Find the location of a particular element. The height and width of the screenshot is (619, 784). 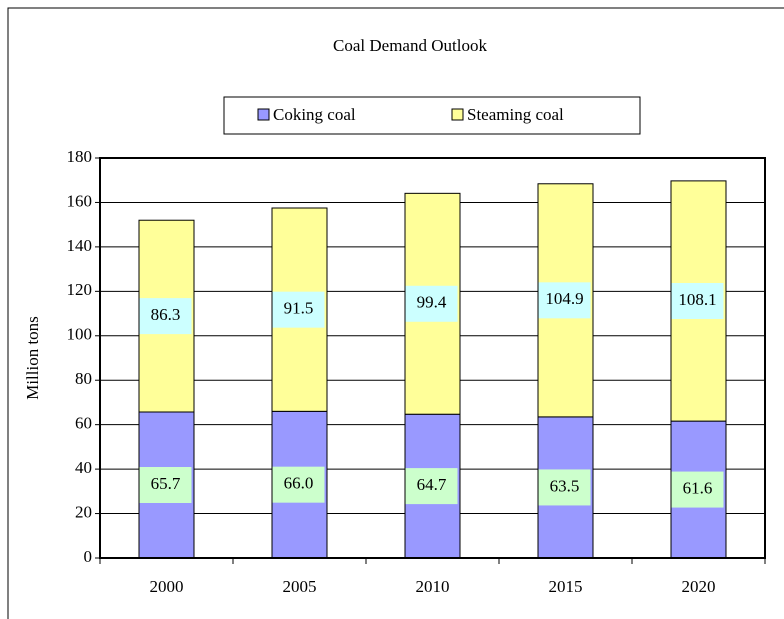

x-tick-label: 2000 is located at coordinates (167, 586).